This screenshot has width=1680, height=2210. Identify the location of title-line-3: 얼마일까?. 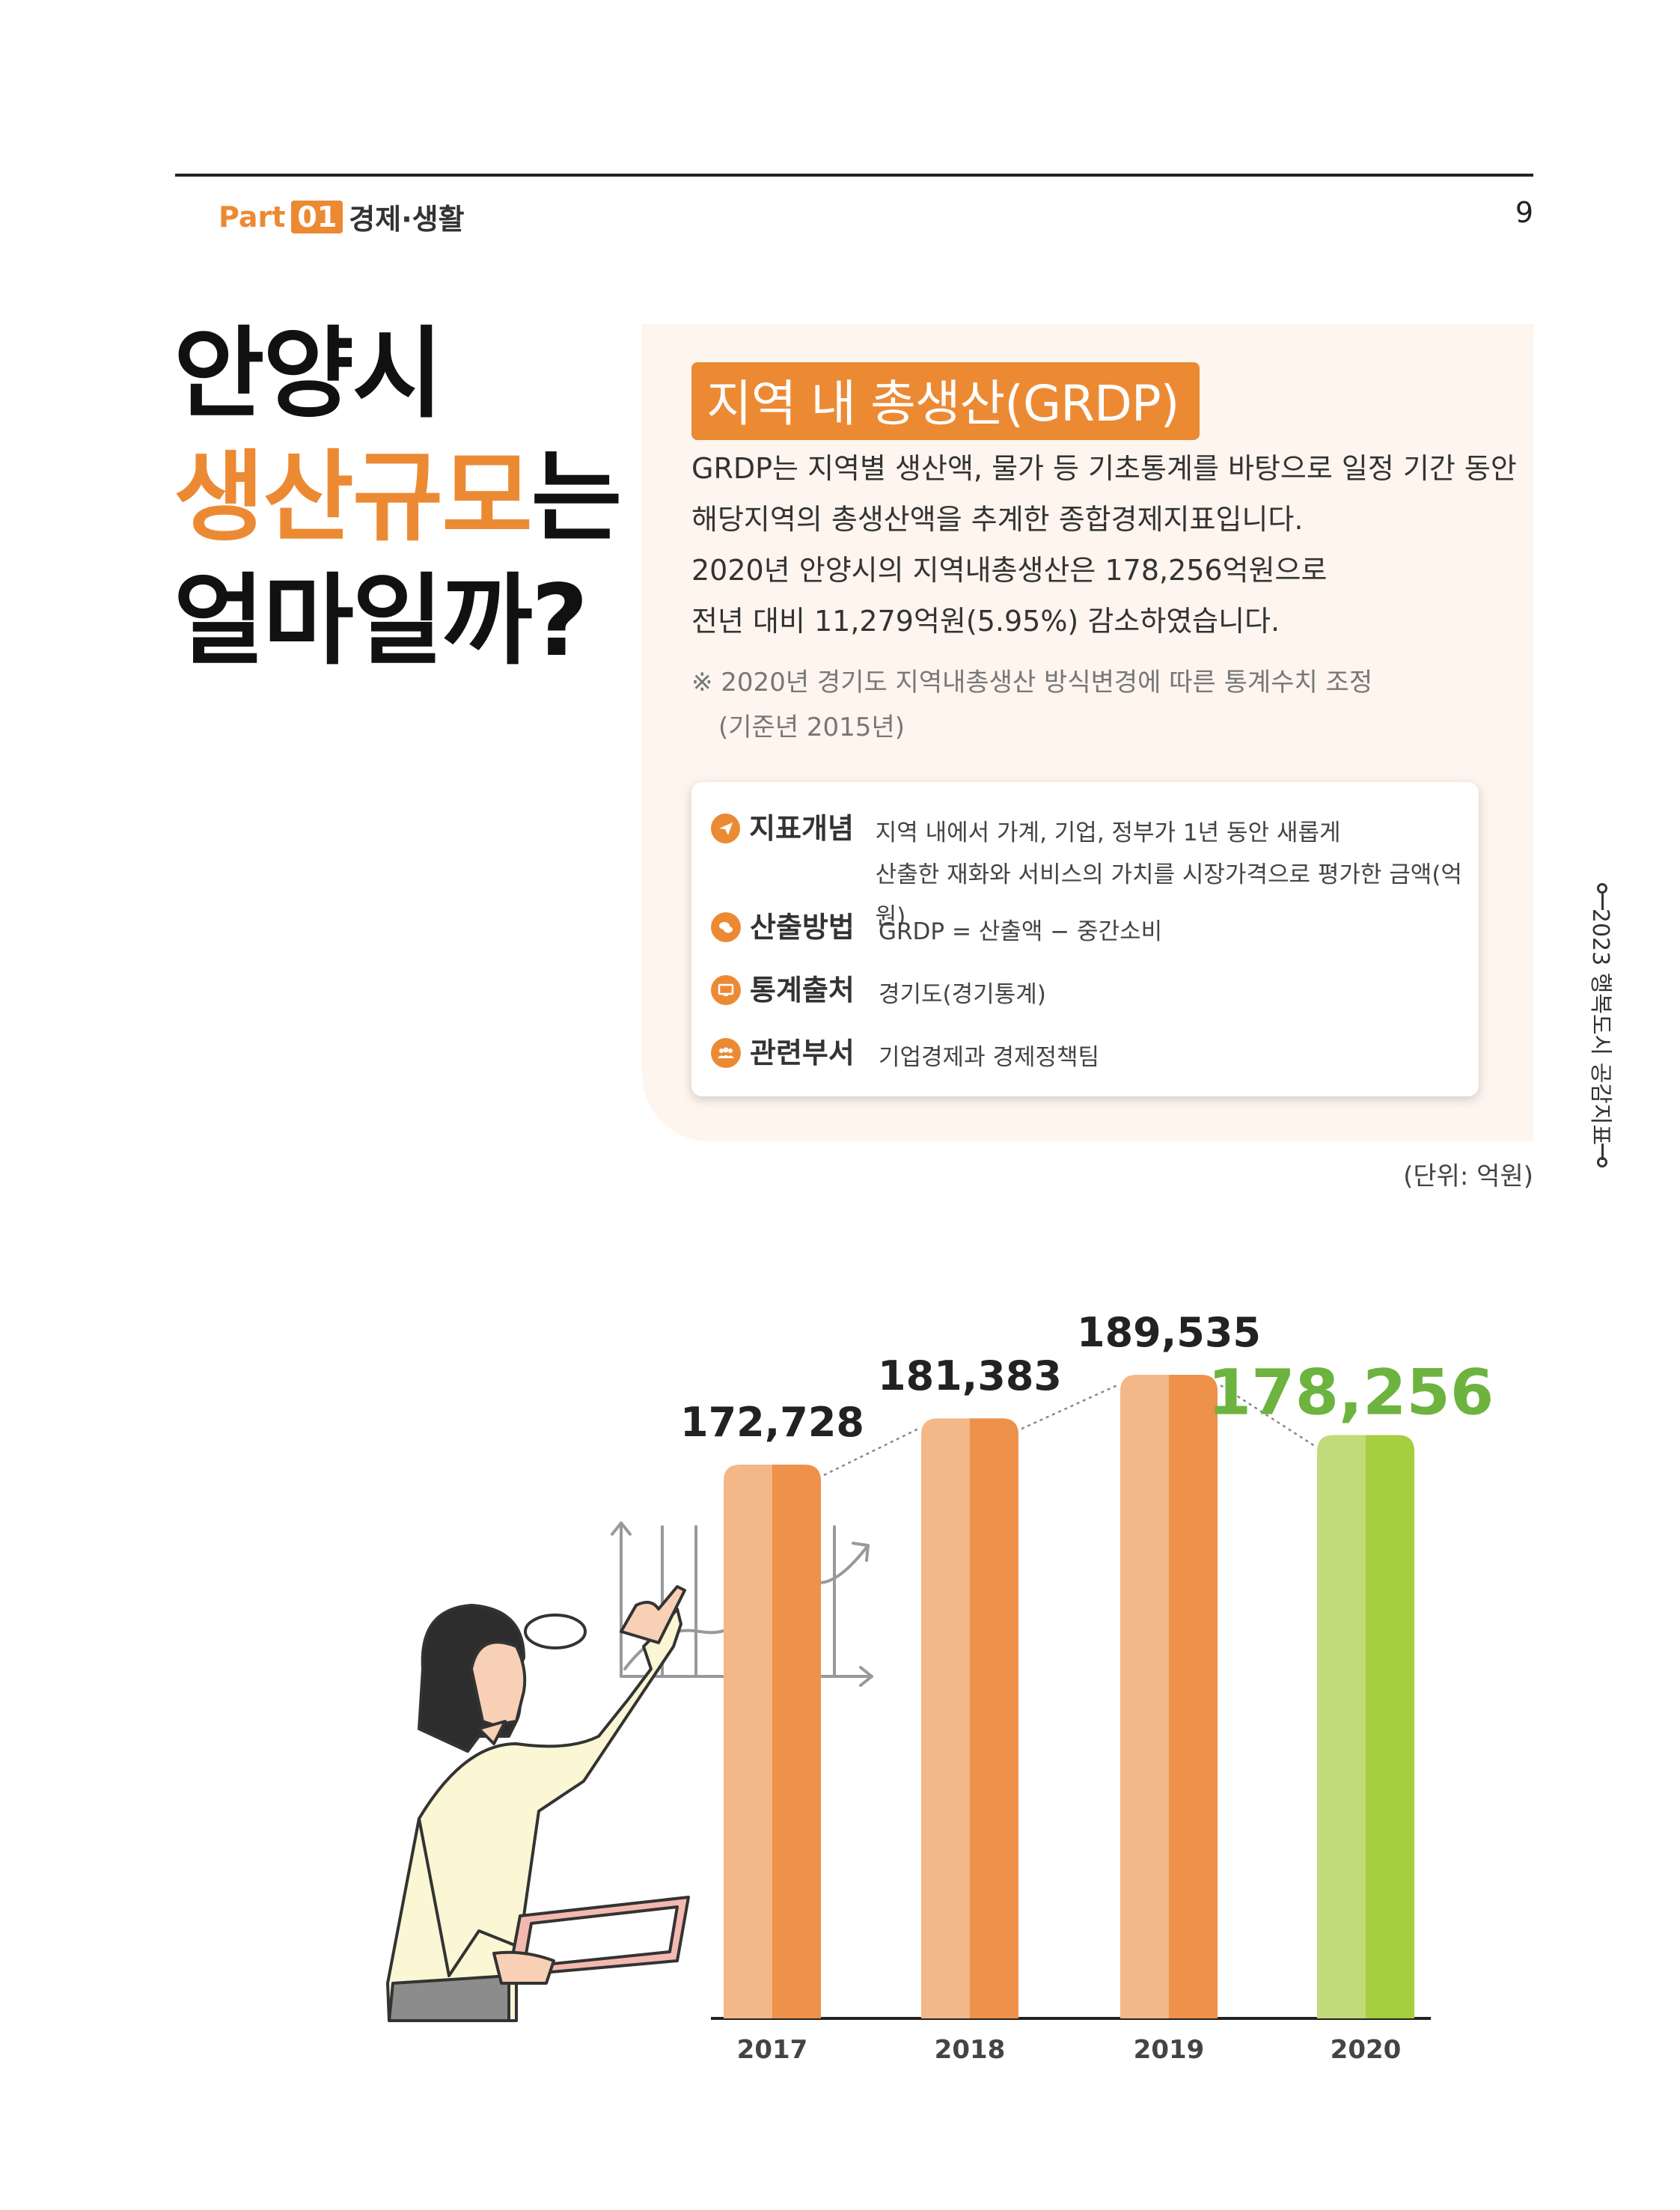
(381, 621).